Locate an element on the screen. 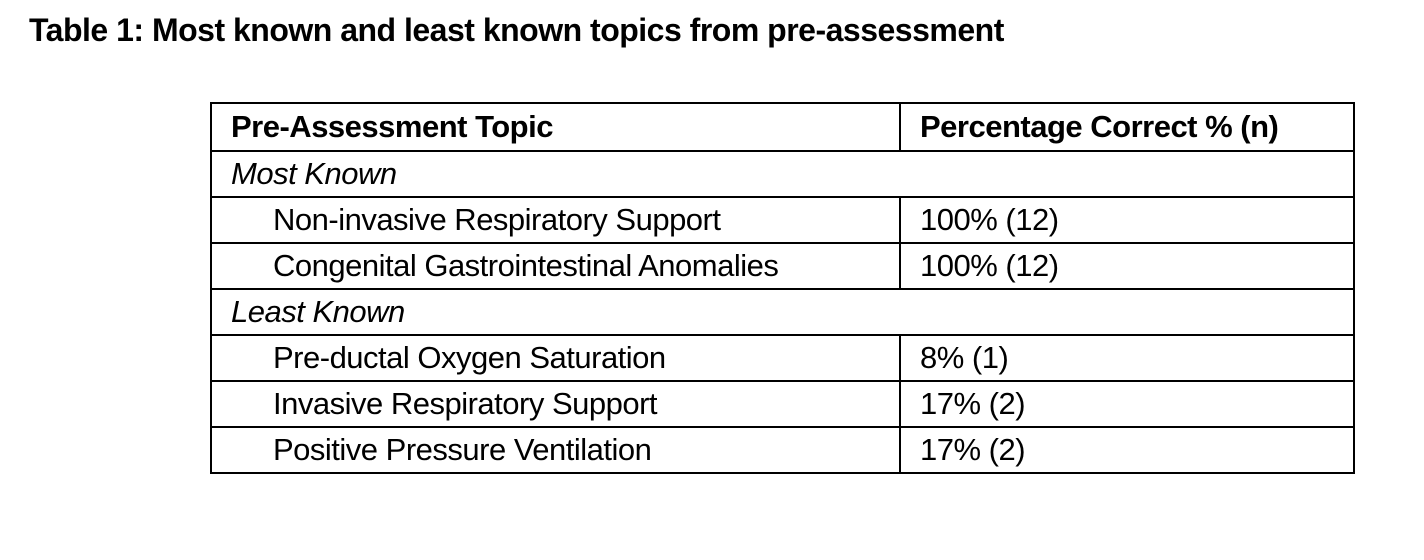  topic-cell: Non-invasive Respiratory Support is located at coordinates (555, 220).